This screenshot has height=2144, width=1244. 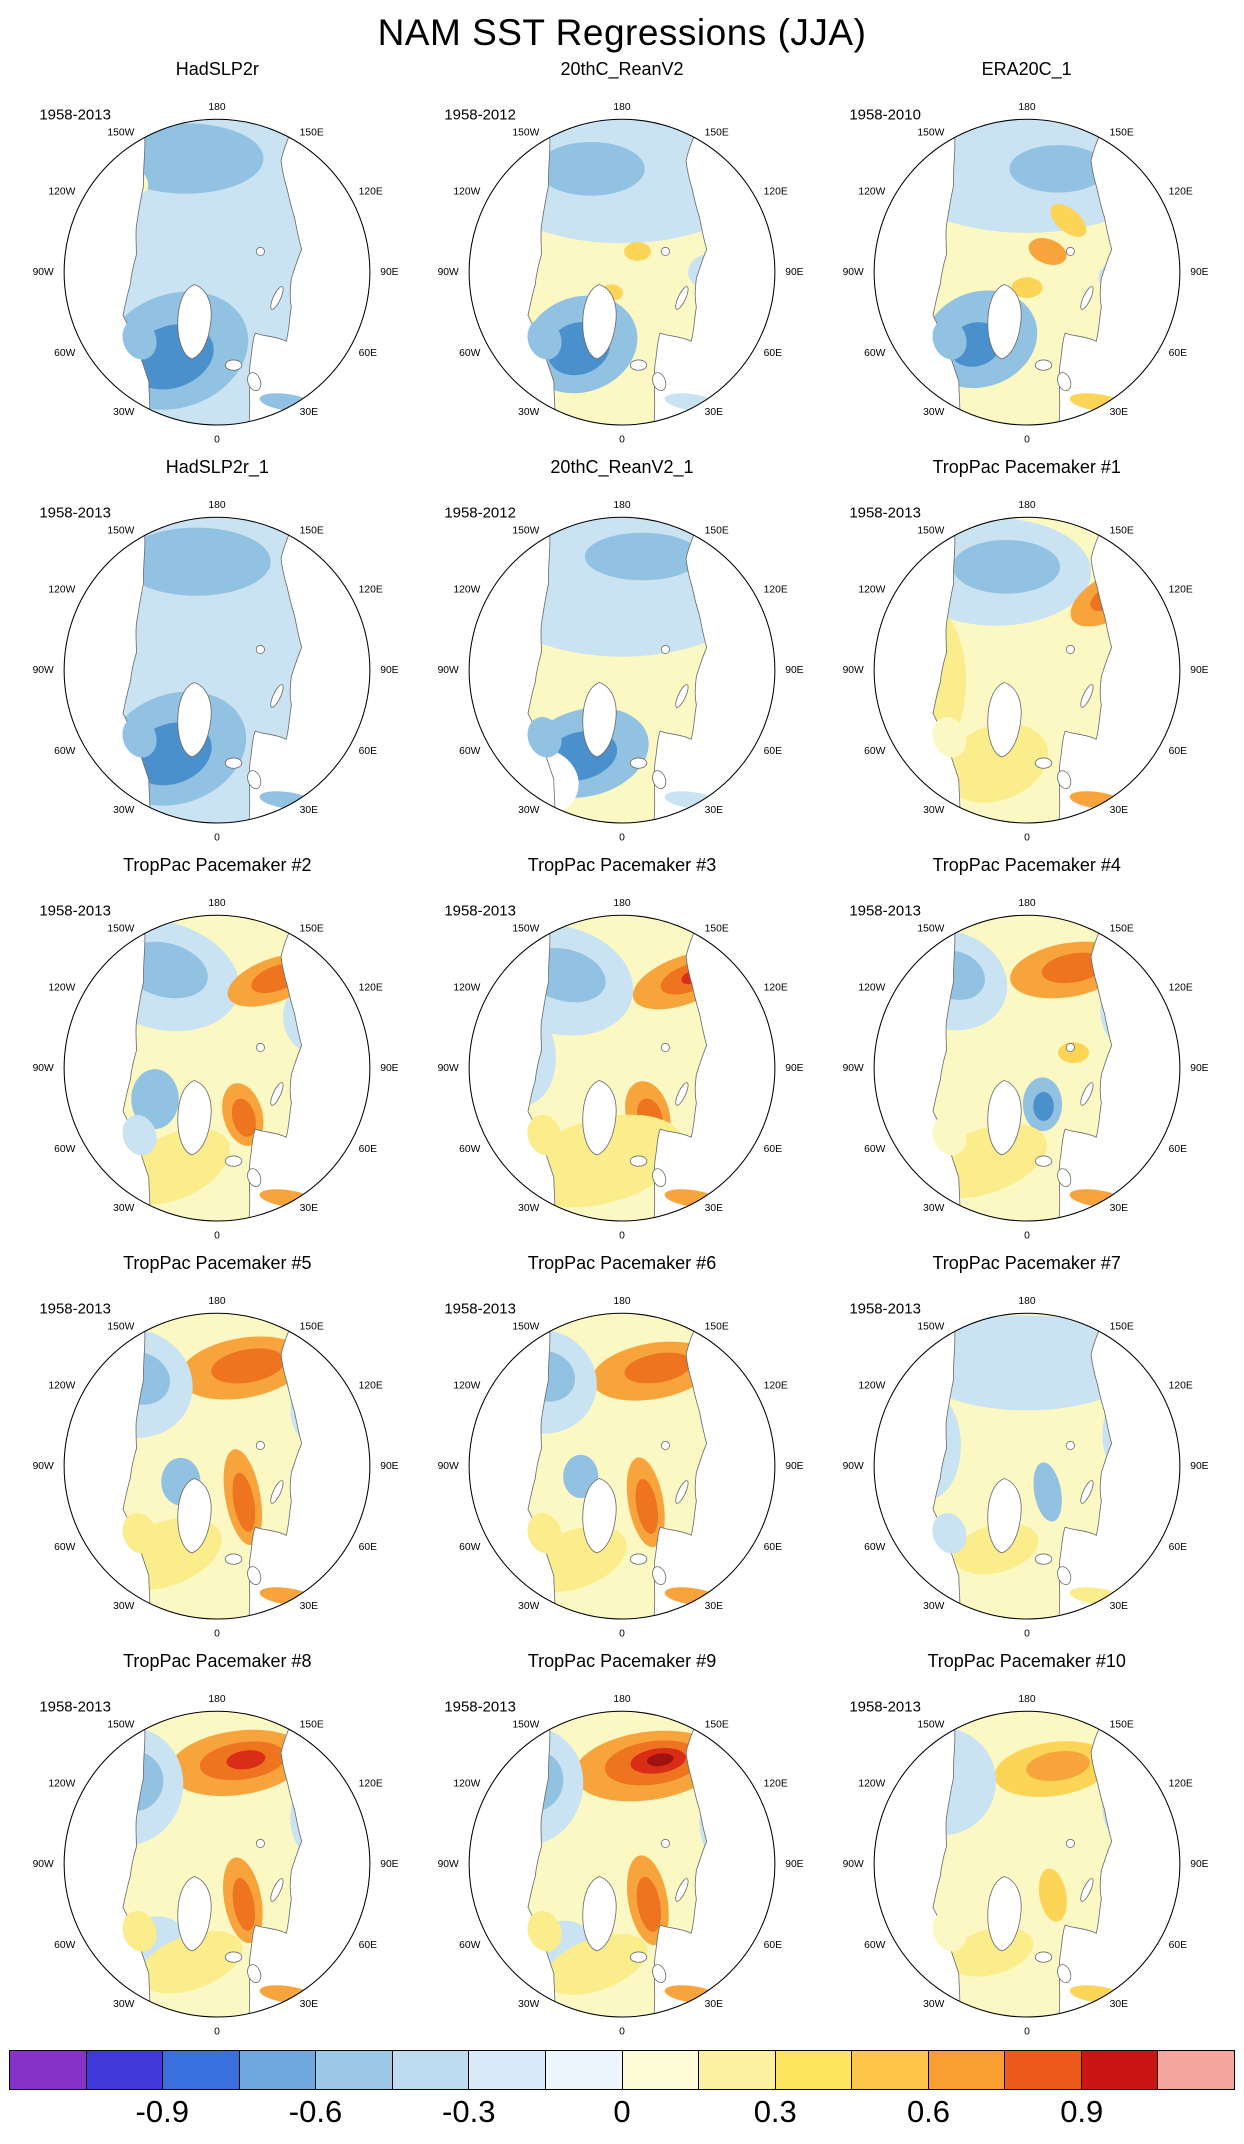 I want to click on panel-title: ERA20C_1, so click(x=1026, y=69).